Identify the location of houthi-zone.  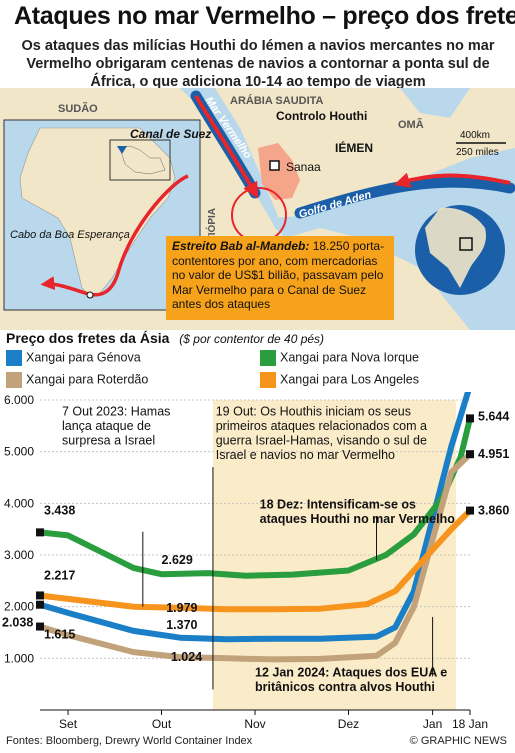
(279, 171).